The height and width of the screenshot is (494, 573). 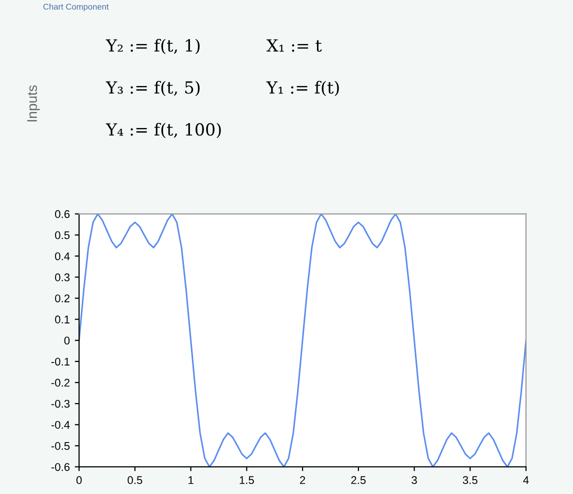 I want to click on text: Y₁ := f(t), so click(x=302, y=88).